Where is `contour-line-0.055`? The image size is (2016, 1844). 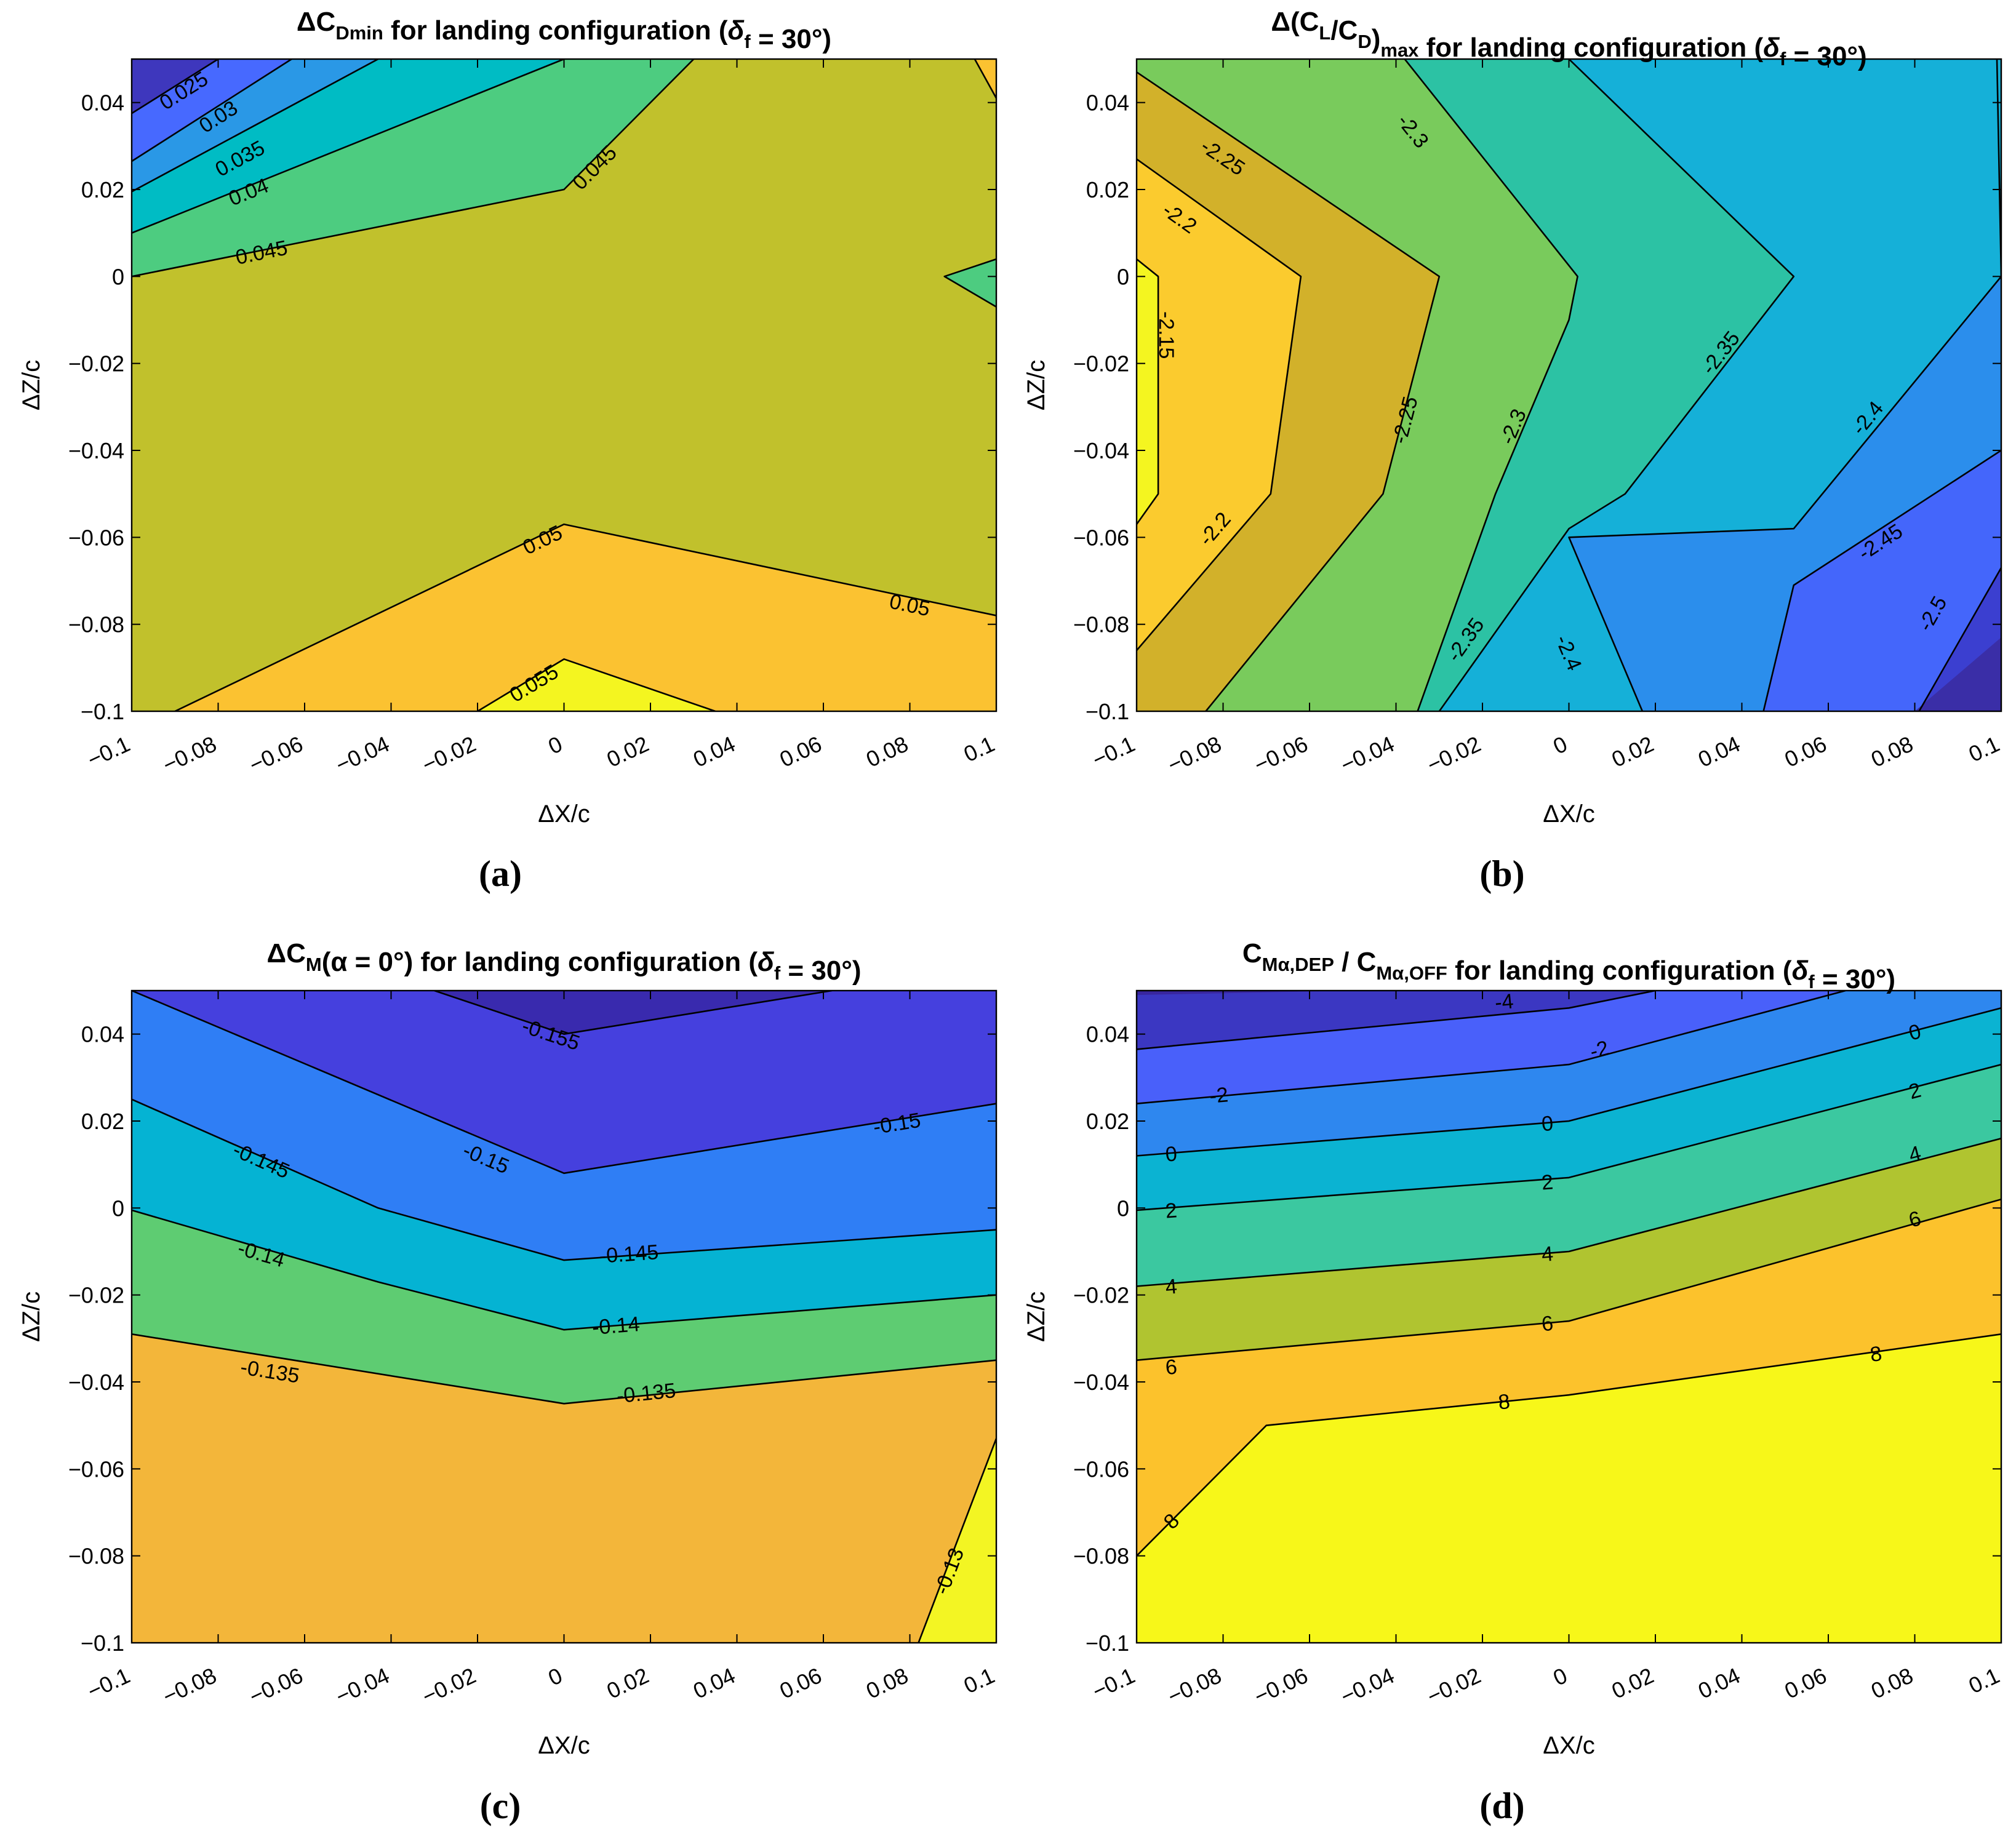
contour-line-0.055 is located at coordinates (596, 684).